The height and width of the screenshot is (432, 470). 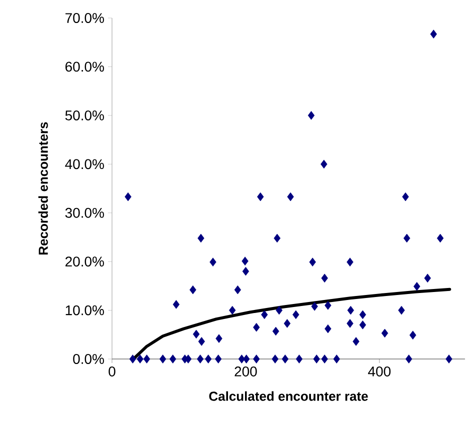 What do you see at coordinates (84, 115) in the screenshot?
I see `y-tick-label: 50.0%` at bounding box center [84, 115].